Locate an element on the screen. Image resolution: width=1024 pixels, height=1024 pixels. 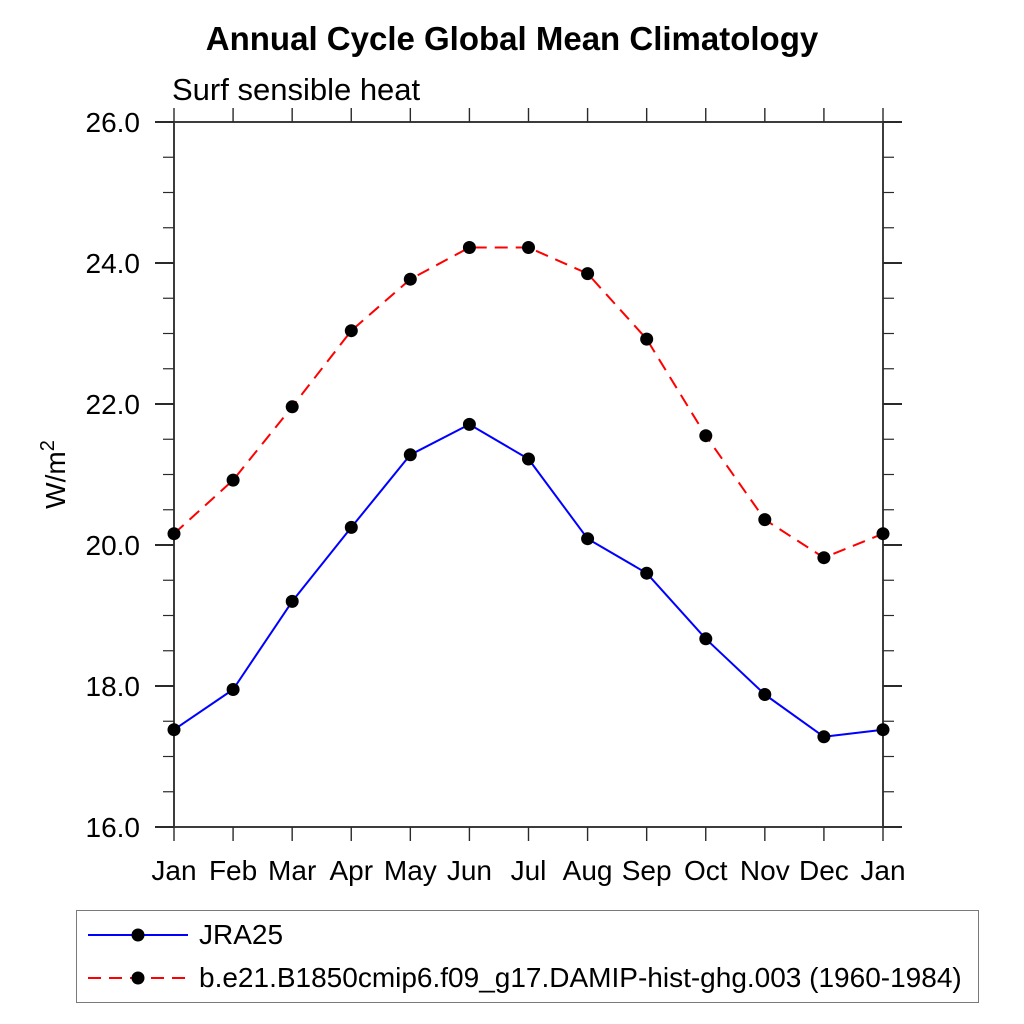
y-axis-title: W/m2 is located at coordinates (54, 474).